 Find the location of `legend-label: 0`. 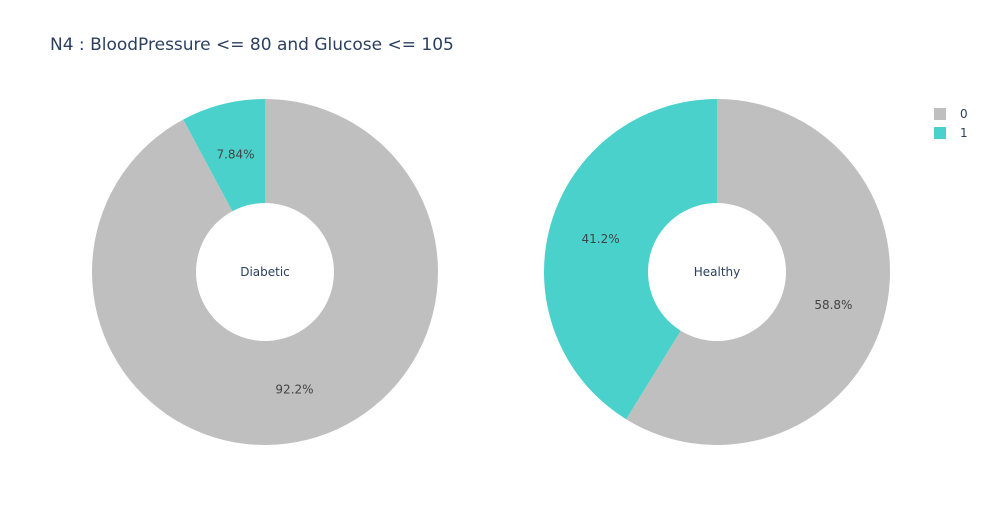

legend-label: 0 is located at coordinates (964, 114).